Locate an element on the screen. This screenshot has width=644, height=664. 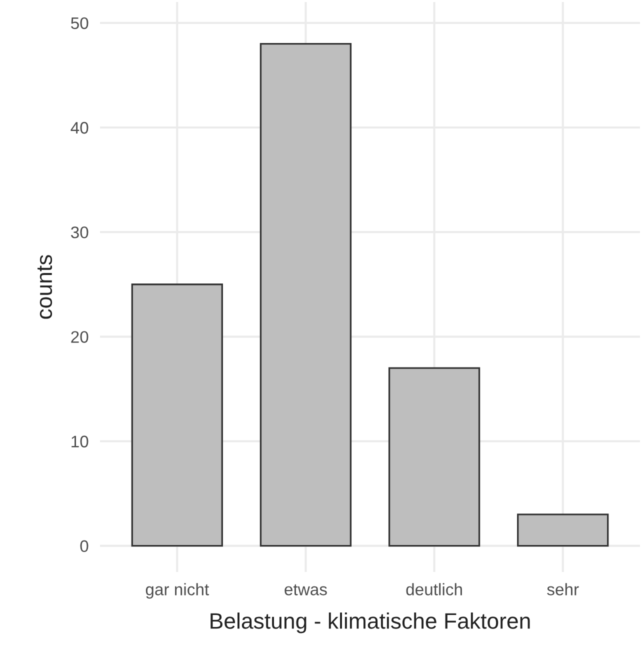
y-tick-label: 20 is located at coordinates (79, 337).